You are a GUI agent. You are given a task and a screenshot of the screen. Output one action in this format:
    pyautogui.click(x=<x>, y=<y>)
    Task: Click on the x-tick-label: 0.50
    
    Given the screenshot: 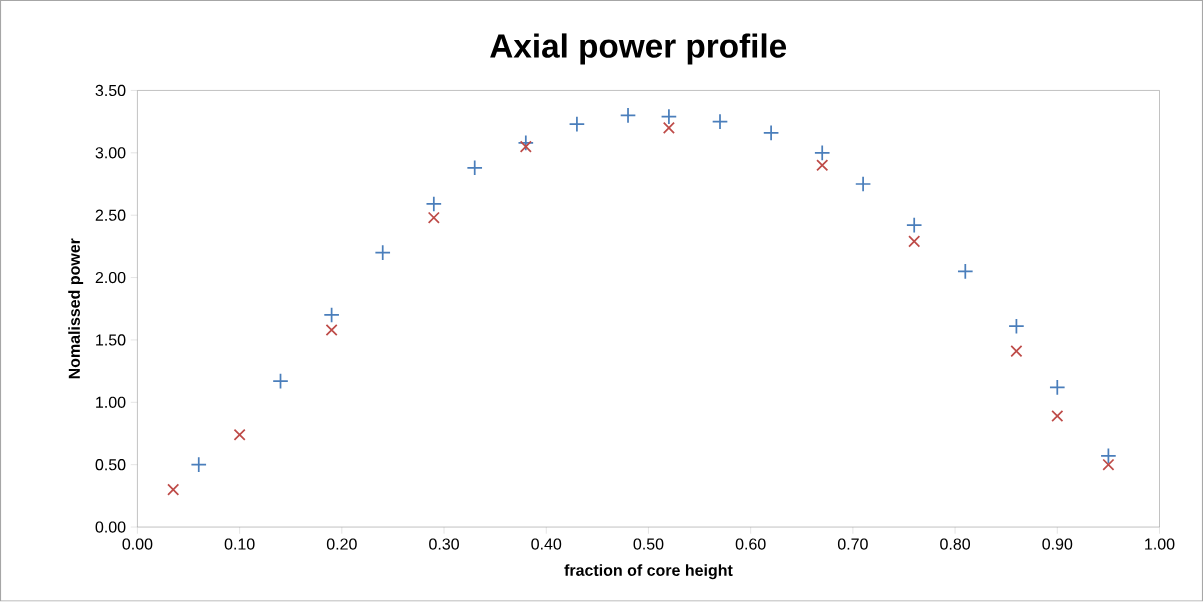 What is the action you would take?
    pyautogui.click(x=648, y=544)
    